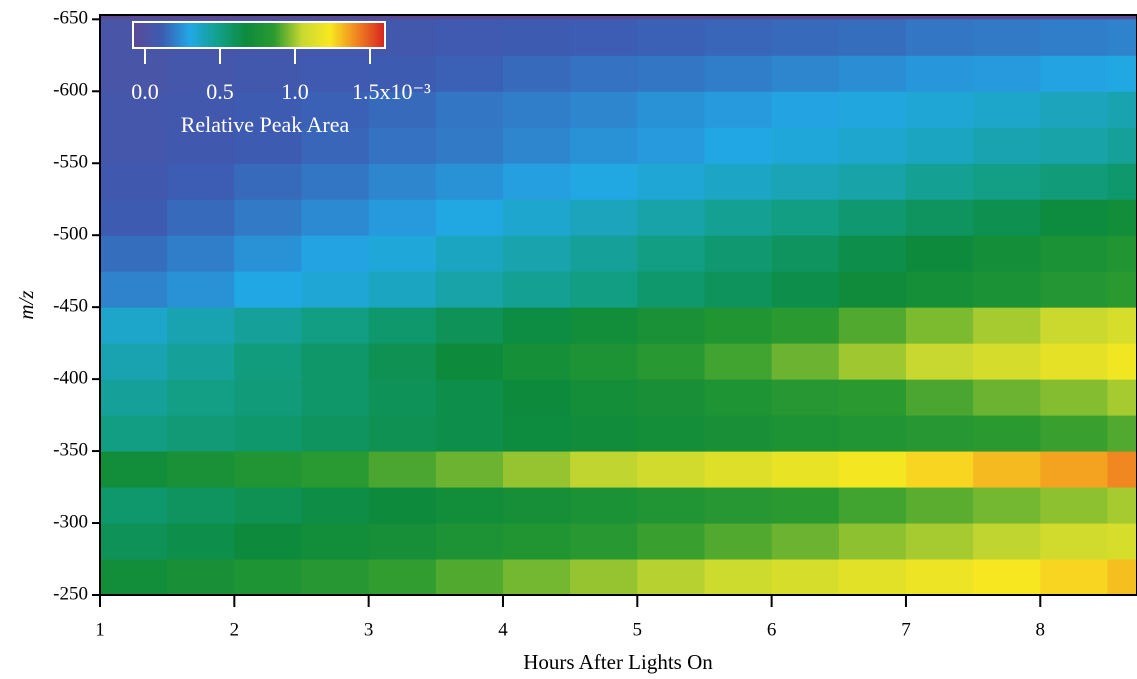 Image resolution: width=1137 pixels, height=679 pixels. Describe the element at coordinates (70, 377) in the screenshot. I see `y-tick-label: -400` at that location.